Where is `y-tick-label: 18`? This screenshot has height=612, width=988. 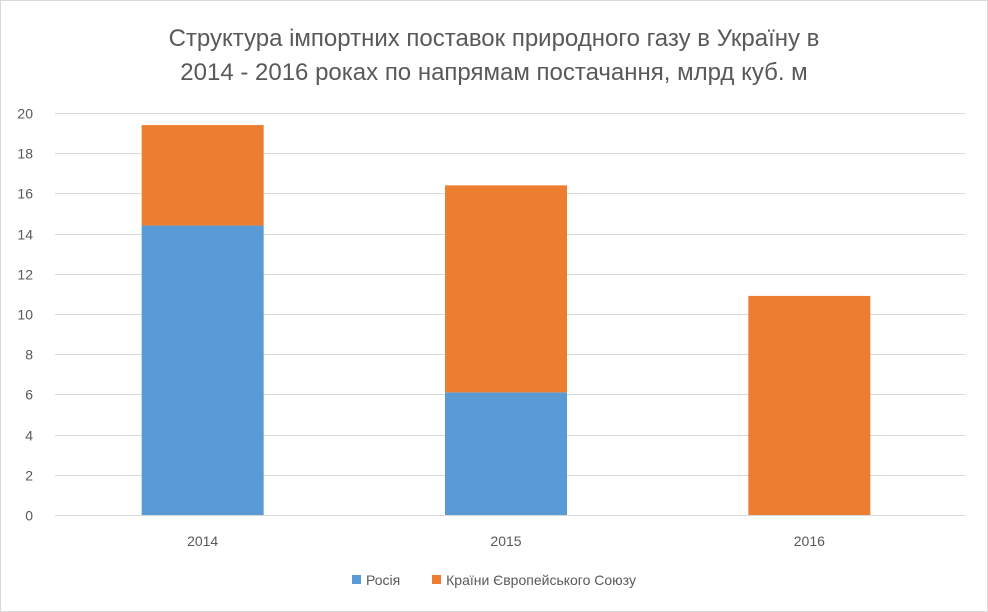 y-tick-label: 18 is located at coordinates (25, 154).